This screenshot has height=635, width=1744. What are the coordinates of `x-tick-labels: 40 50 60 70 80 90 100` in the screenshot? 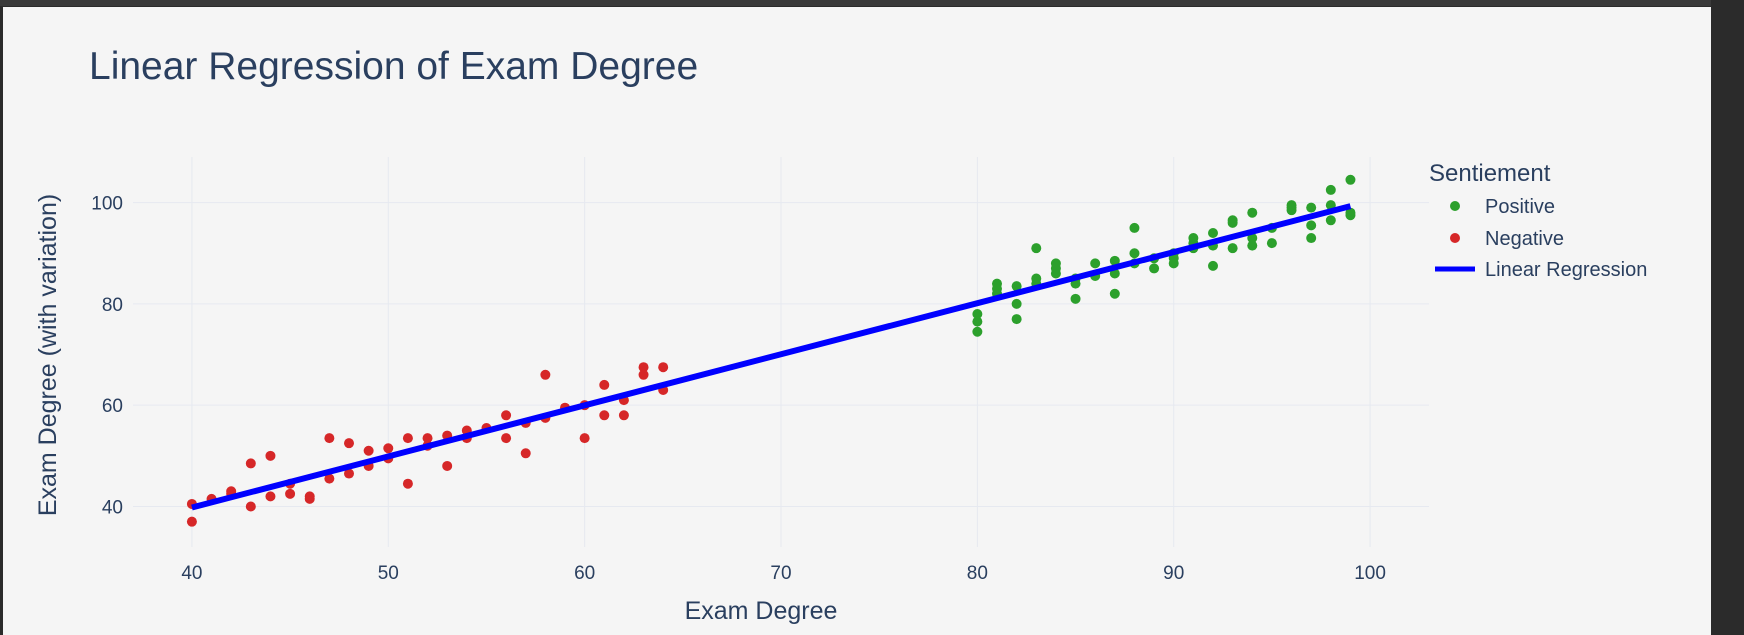 It's located at (783, 573).